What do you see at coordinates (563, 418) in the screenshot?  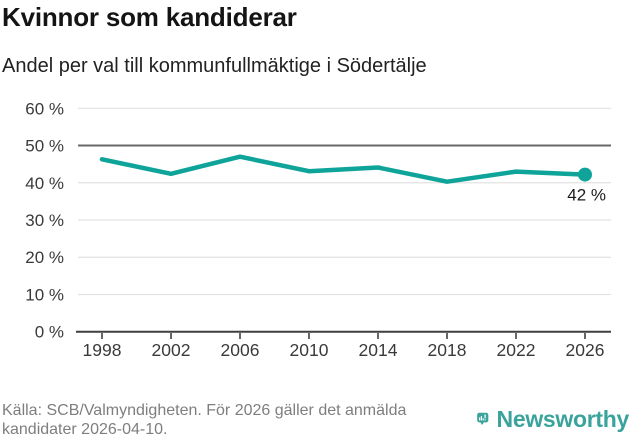 I see `newsworthy-logo-text: Newsworthy` at bounding box center [563, 418].